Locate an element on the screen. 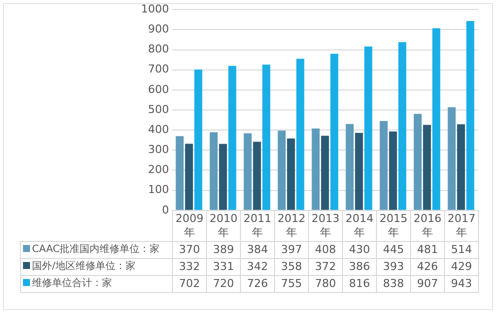  data-label: 780 is located at coordinates (325, 284).